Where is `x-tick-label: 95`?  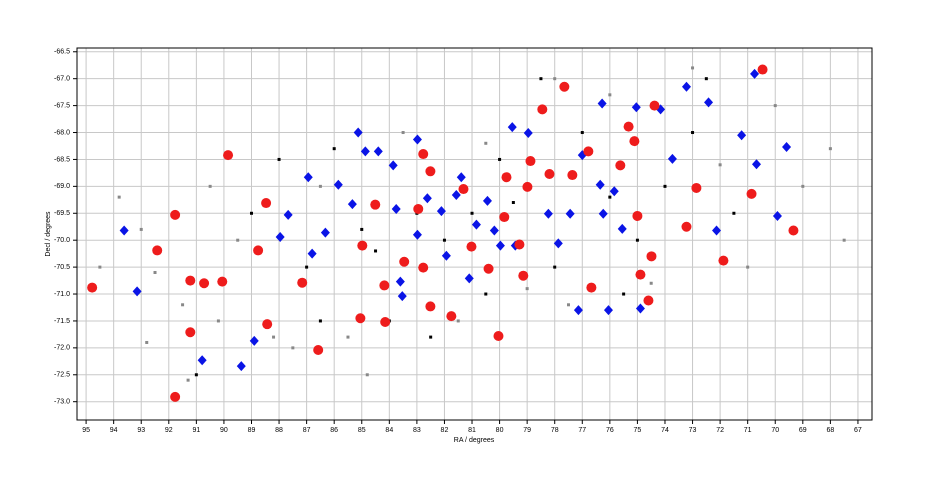
x-tick-label: 95 is located at coordinates (86, 430).